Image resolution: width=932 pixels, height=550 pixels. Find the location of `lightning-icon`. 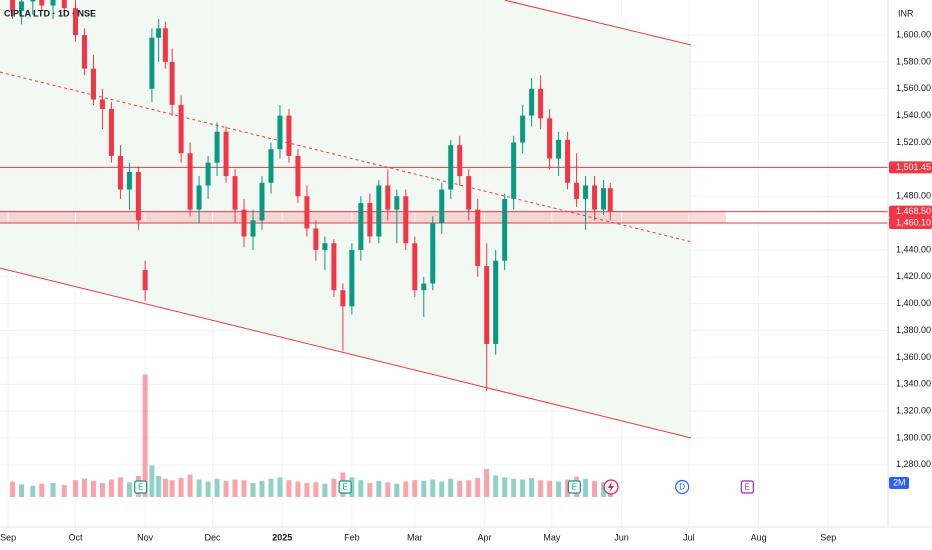

lightning-icon is located at coordinates (611, 487).